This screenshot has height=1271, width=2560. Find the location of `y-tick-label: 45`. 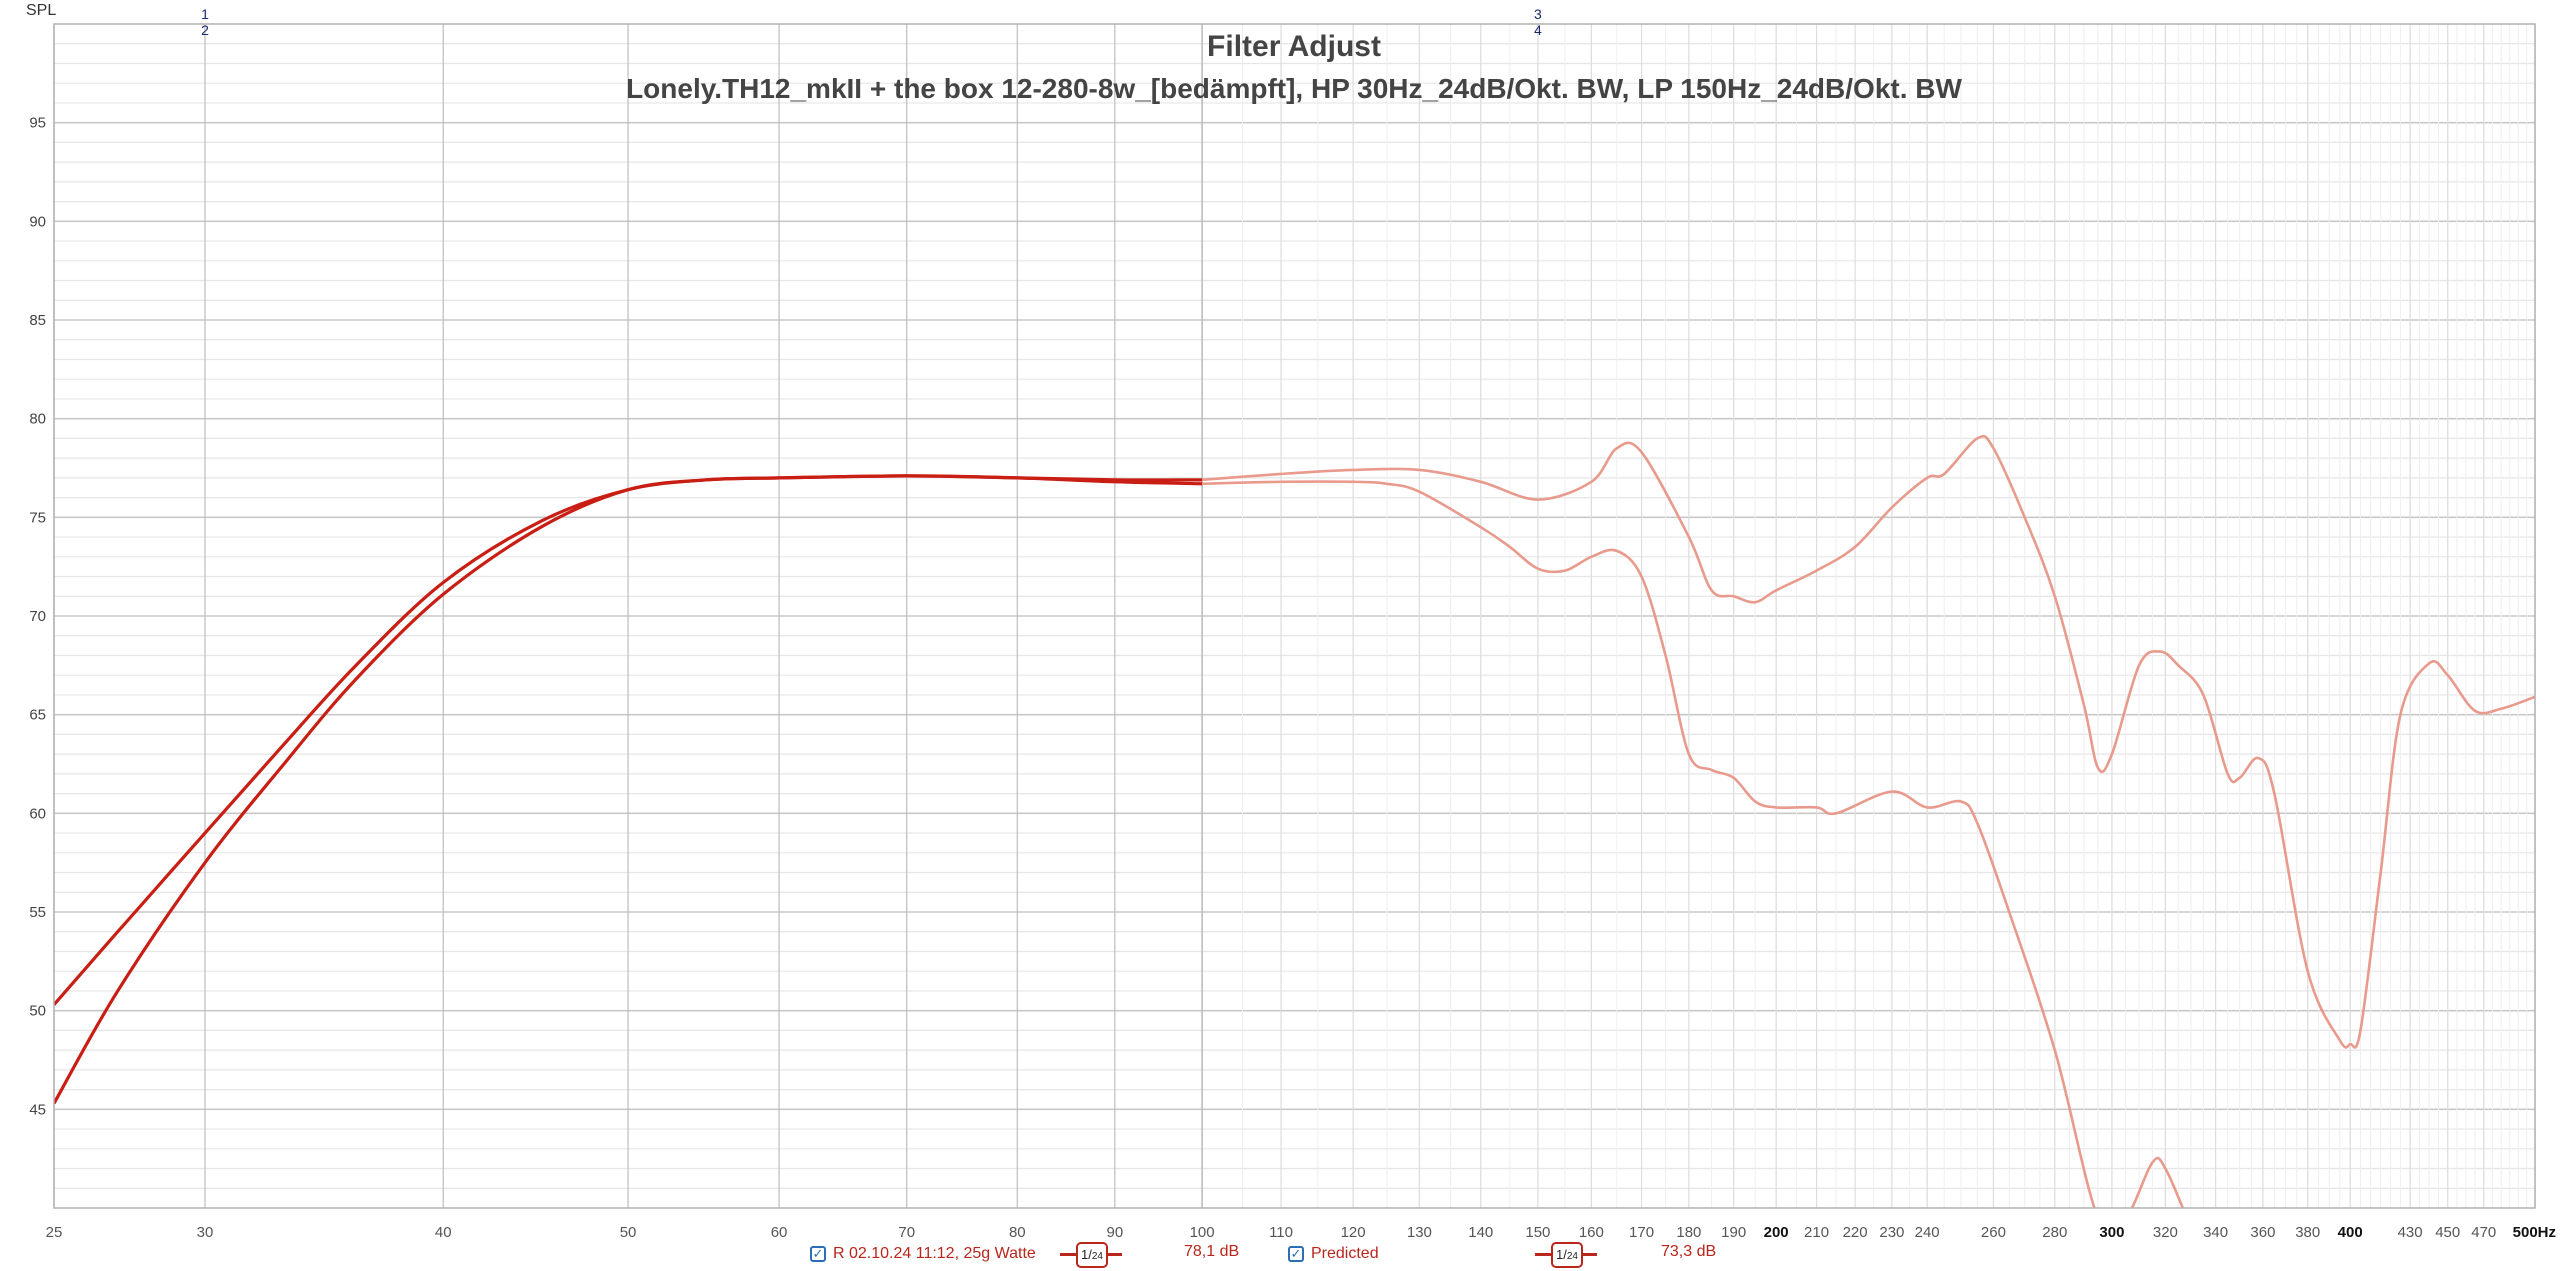

y-tick-label: 45 is located at coordinates (37, 1109).